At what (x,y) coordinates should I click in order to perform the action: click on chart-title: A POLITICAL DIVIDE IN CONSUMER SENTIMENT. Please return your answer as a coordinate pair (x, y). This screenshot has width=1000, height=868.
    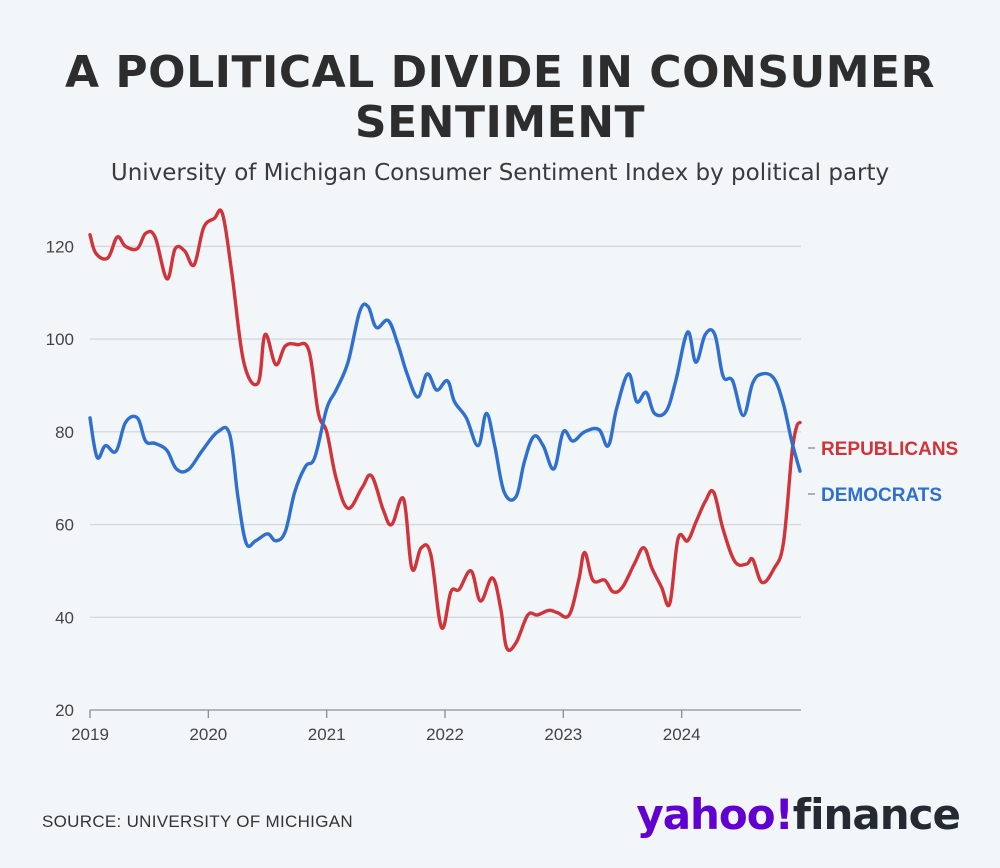
    Looking at the image, I should click on (500, 97).